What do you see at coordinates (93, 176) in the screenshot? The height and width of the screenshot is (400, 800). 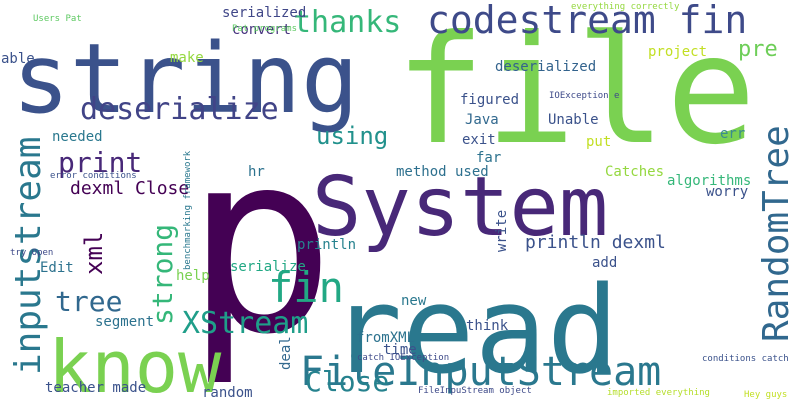 I see `word-61: error conditions` at bounding box center [93, 176].